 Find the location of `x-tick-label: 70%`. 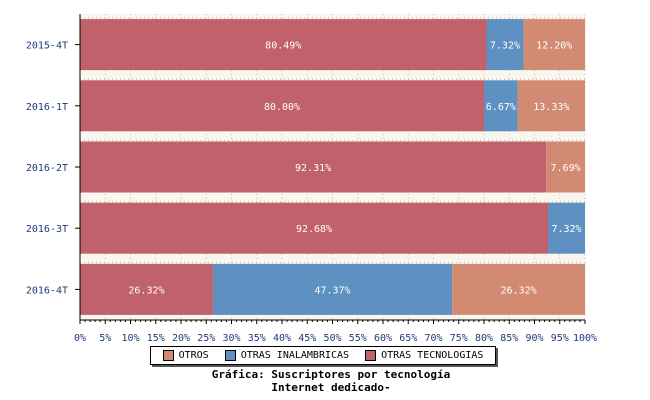

x-tick-label: 70% is located at coordinates (433, 338).